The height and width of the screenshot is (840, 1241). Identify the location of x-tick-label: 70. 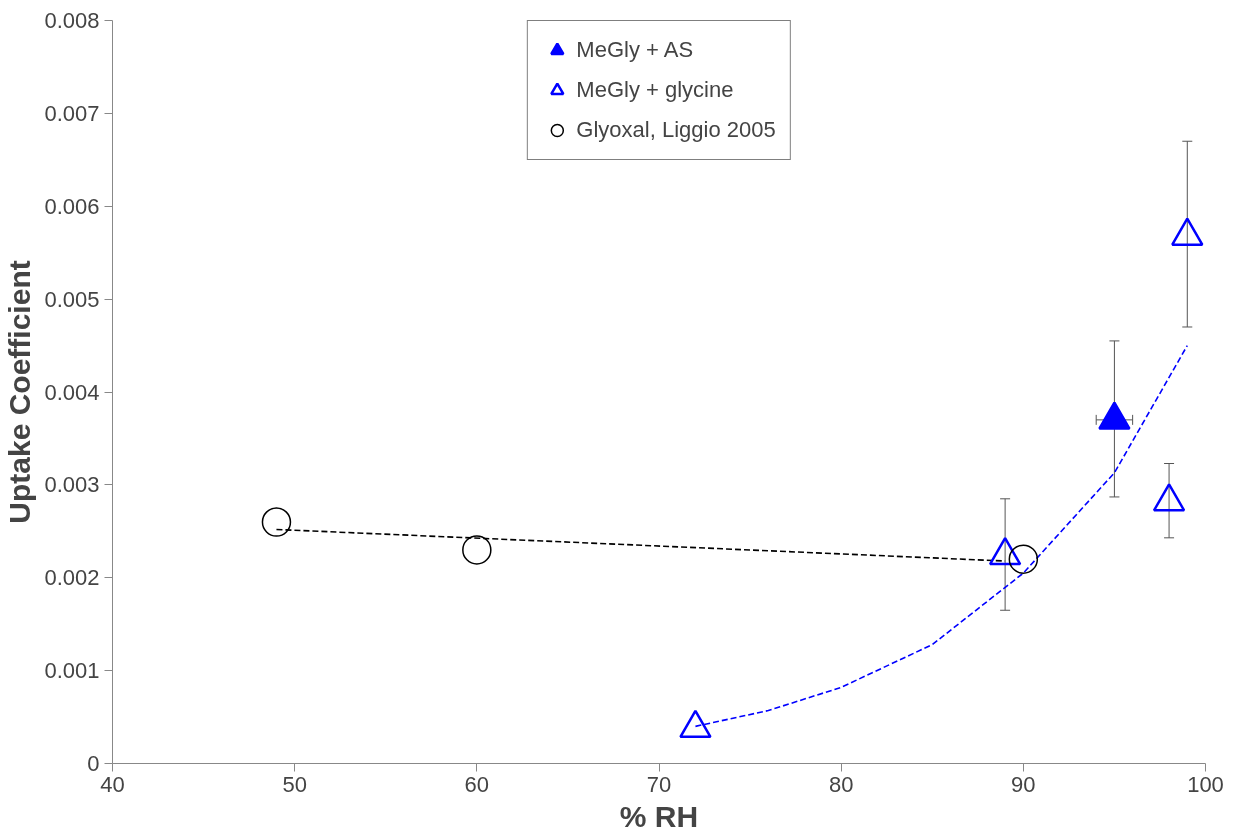
(659, 784).